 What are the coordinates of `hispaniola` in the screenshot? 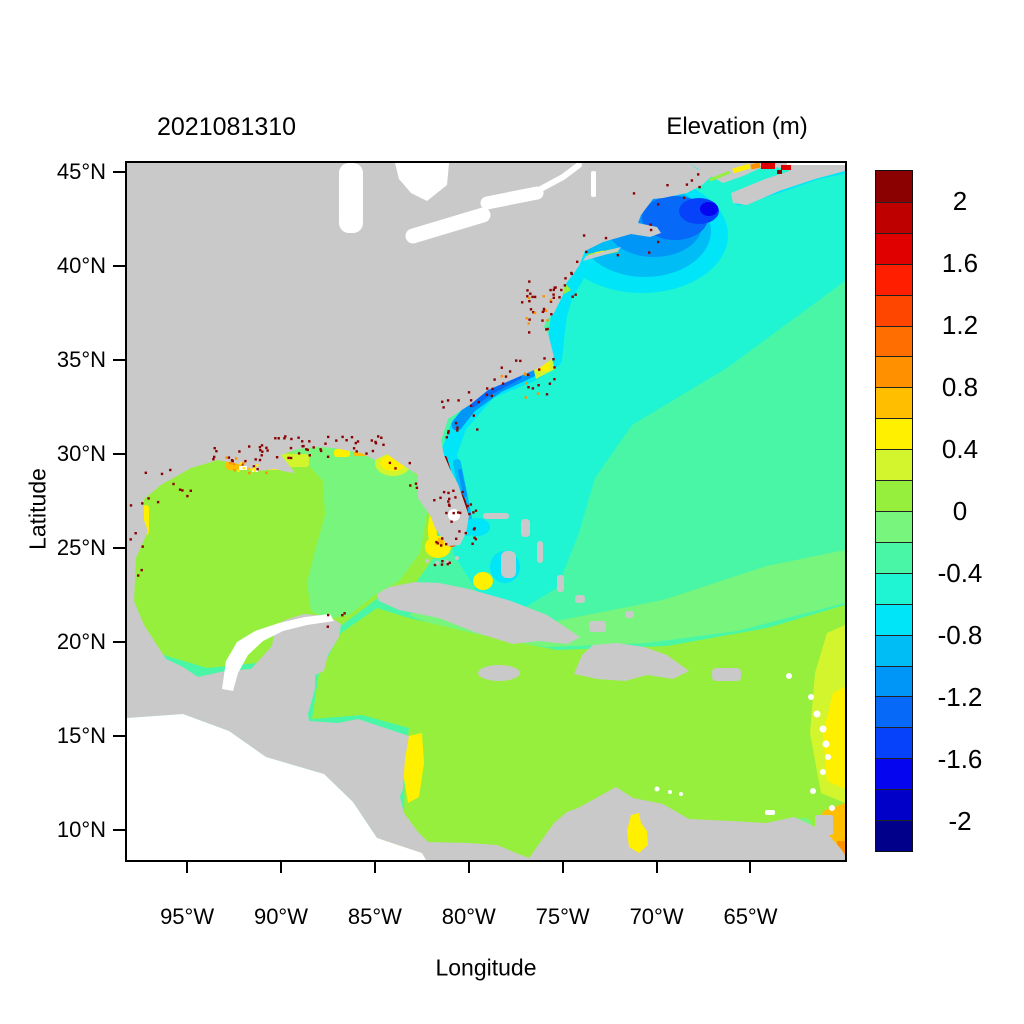 It's located at (631, 662).